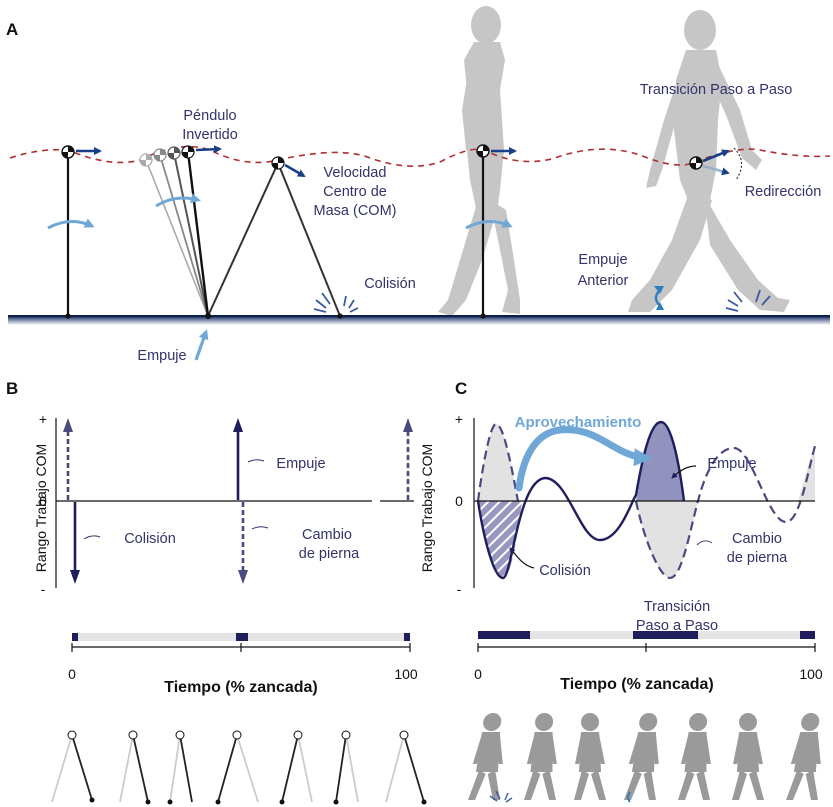 This screenshot has height=807, width=833. What do you see at coordinates (637, 684) in the screenshot?
I see `x-title-c: Tiempo (% zancada)` at bounding box center [637, 684].